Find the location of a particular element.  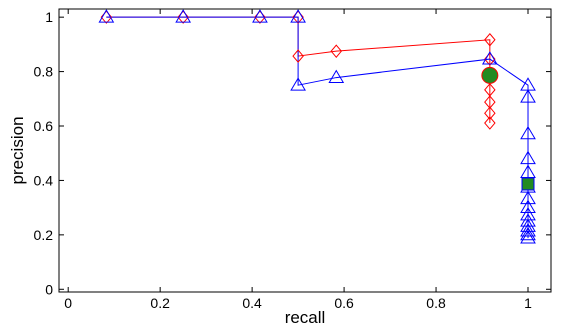

y-tick-label: 0.4 is located at coordinates (44, 180).